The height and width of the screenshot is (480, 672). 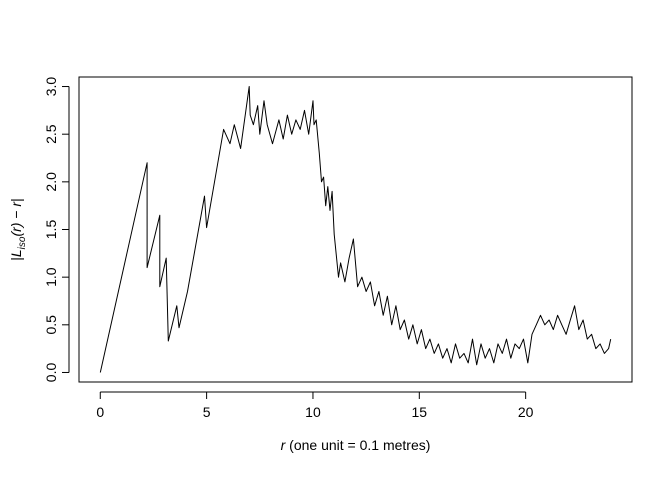 I want to click on y-axis-title-l: L, so click(x=16, y=253).